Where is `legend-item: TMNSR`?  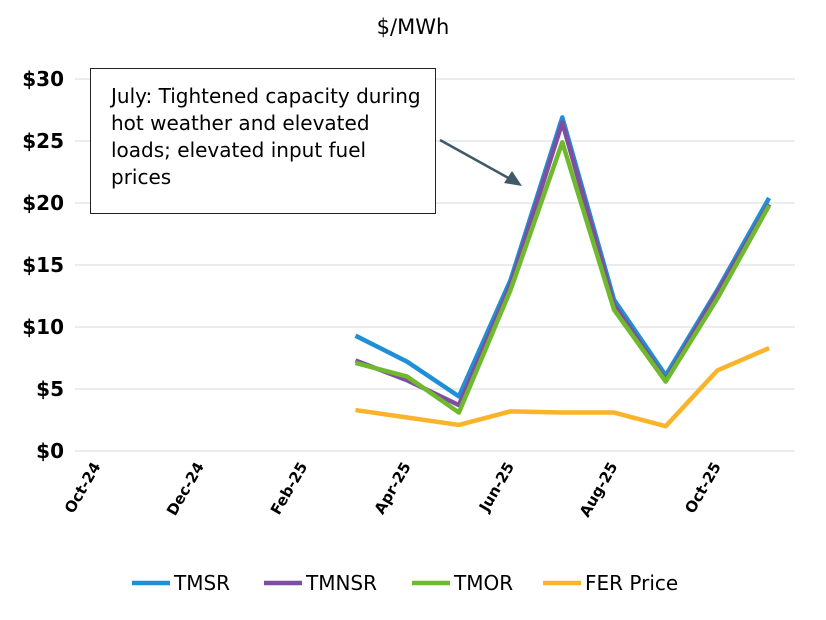 legend-item: TMNSR is located at coordinates (320, 583).